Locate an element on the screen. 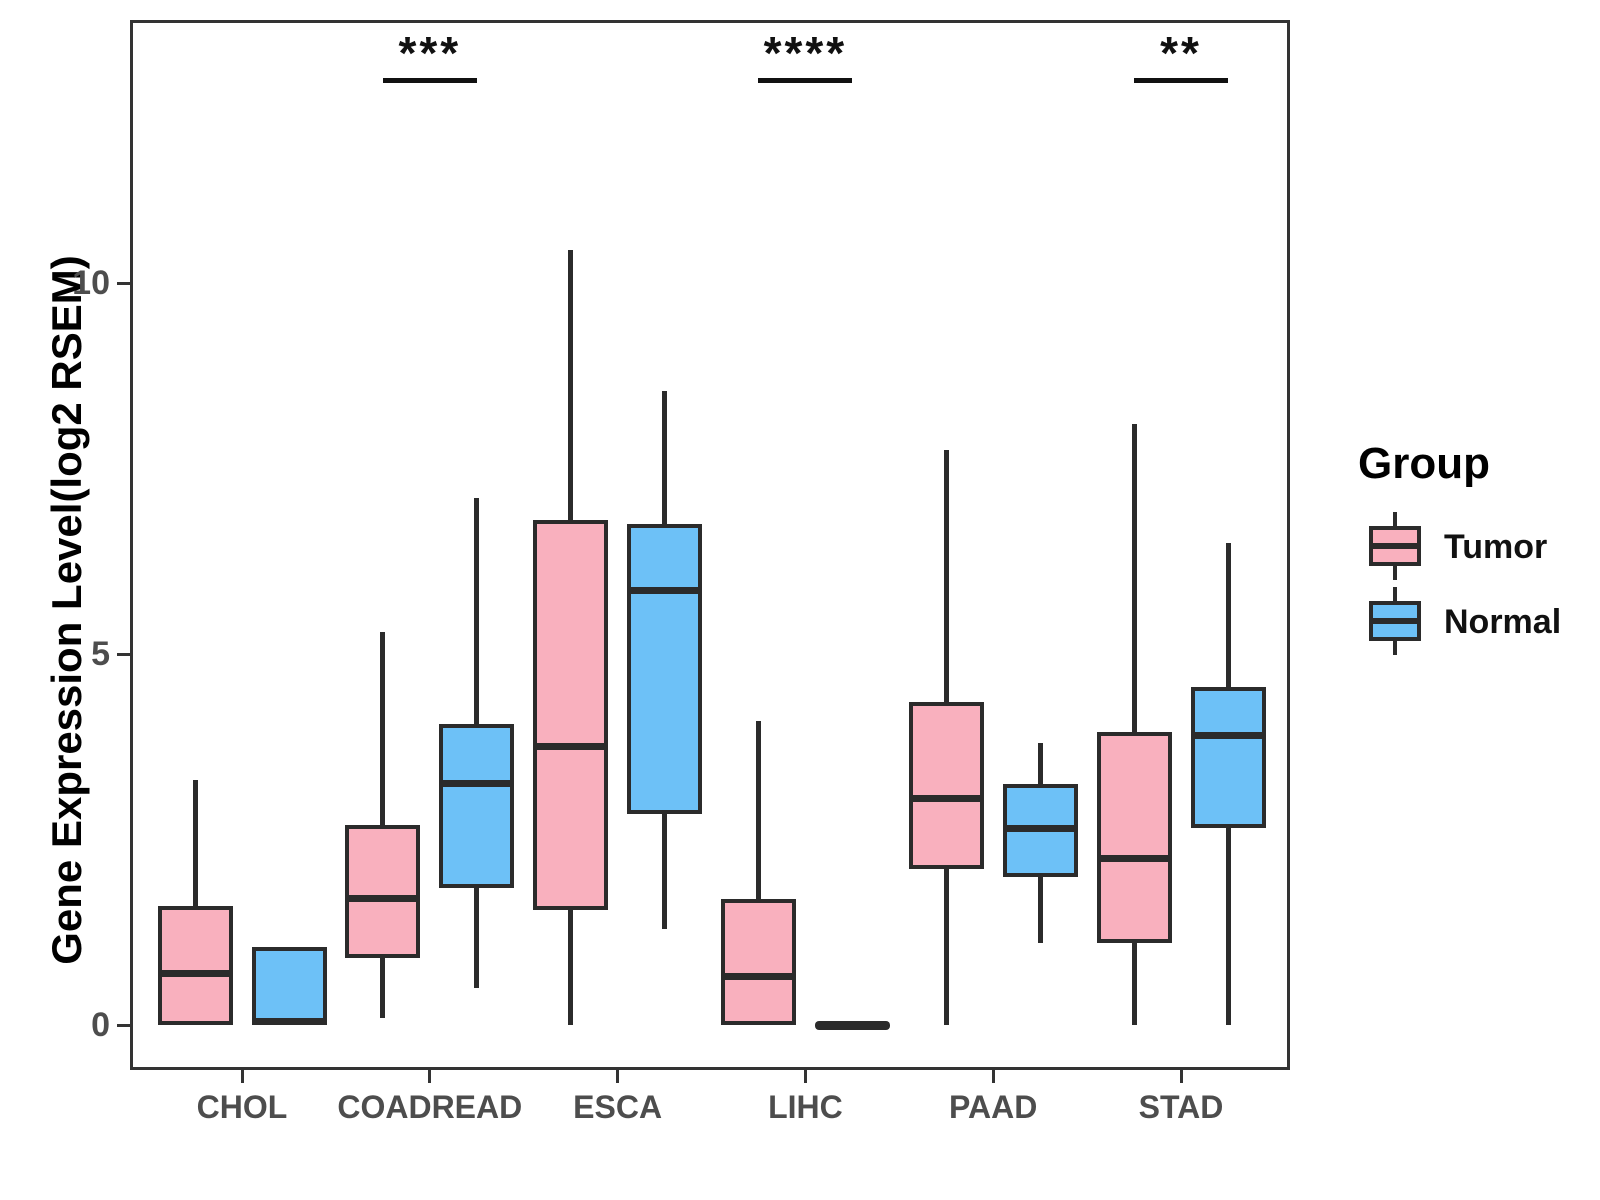 The image size is (1600, 1200). box-COADREAD-Tumor is located at coordinates (383, 891).